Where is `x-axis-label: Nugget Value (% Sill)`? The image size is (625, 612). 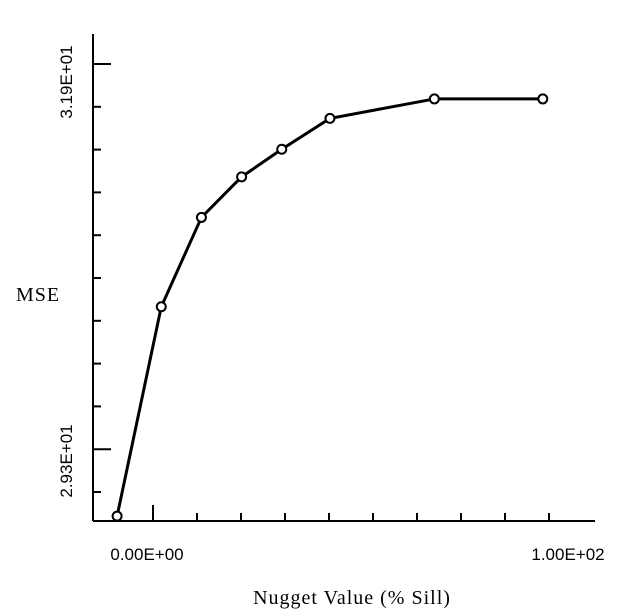
x-axis-label: Nugget Value (% Sill) is located at coordinates (352, 598).